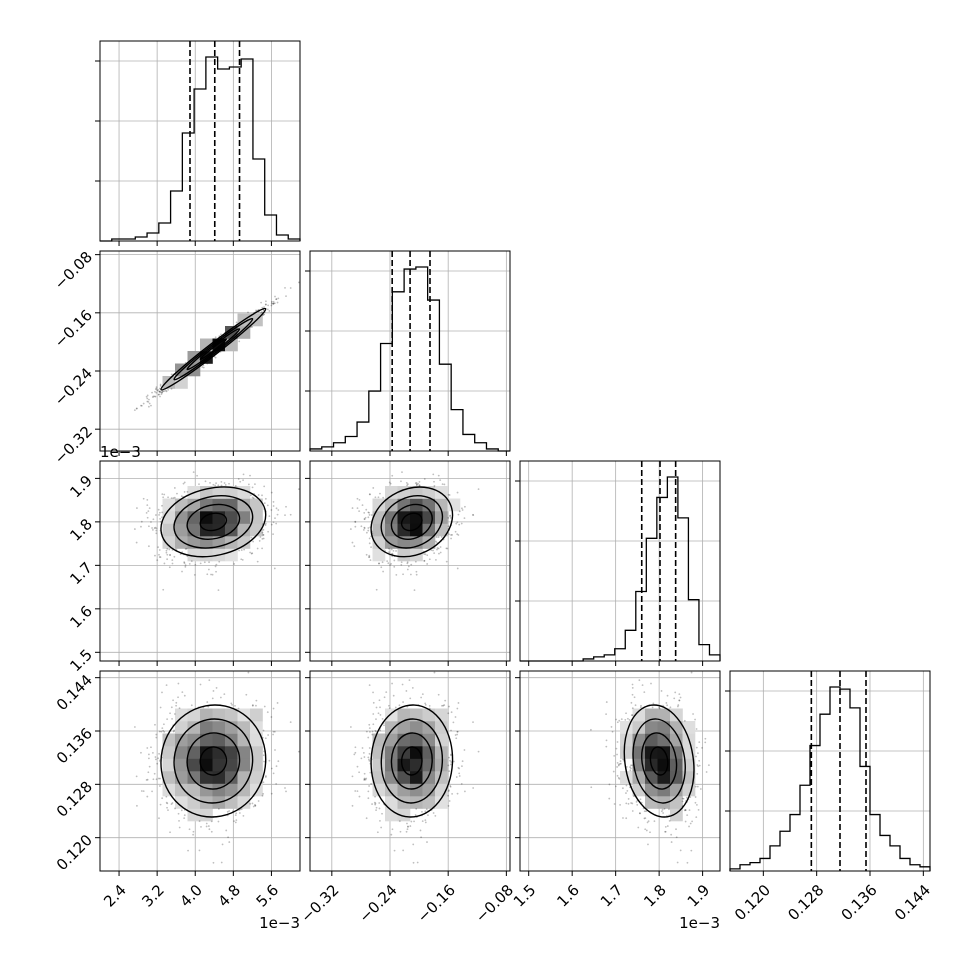  Describe the element at coordinates (73, 386) in the screenshot. I see `y-tick-label-1-1: −0.24` at that location.